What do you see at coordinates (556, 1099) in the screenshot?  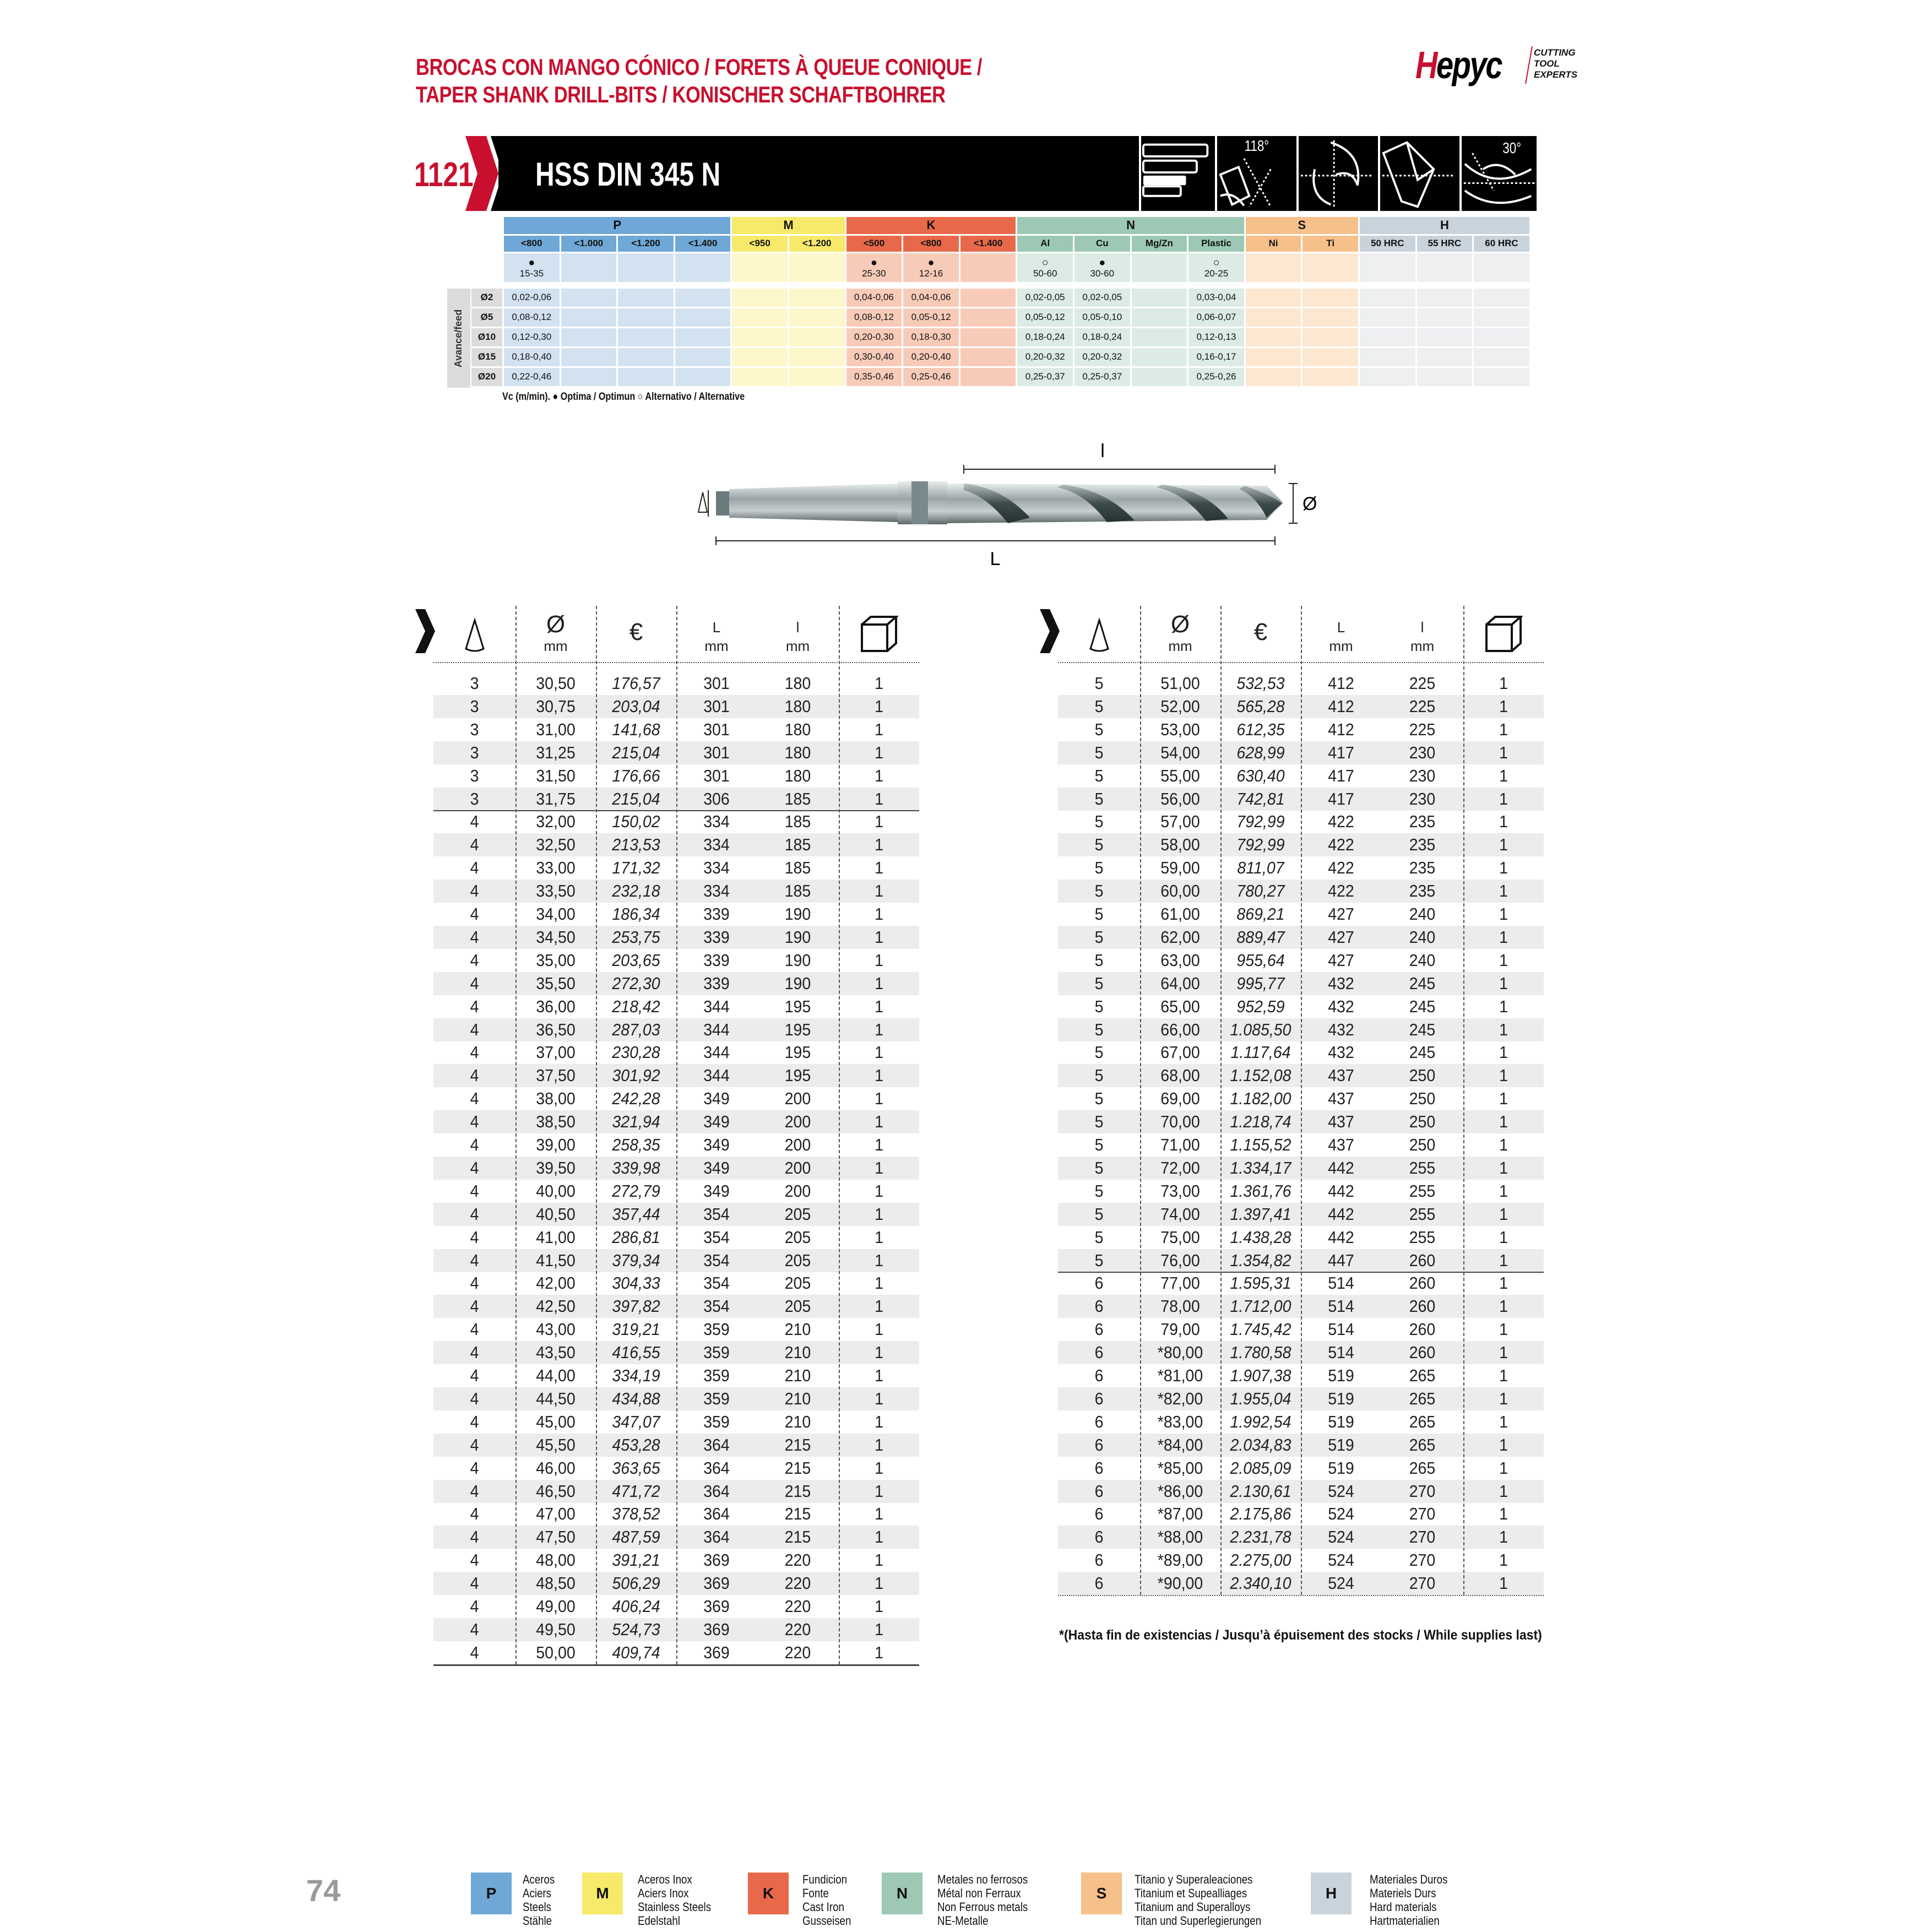 I see `diameter-cell: 38,00` at bounding box center [556, 1099].